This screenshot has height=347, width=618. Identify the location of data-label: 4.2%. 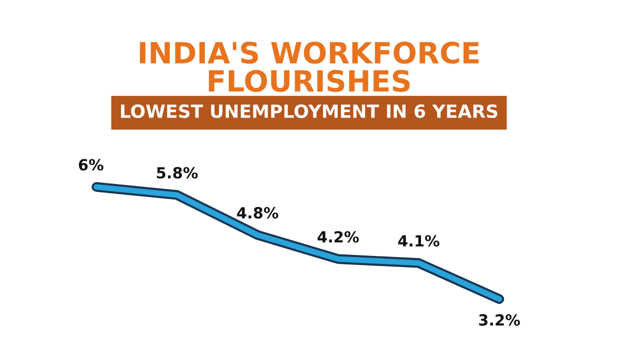
(338, 237).